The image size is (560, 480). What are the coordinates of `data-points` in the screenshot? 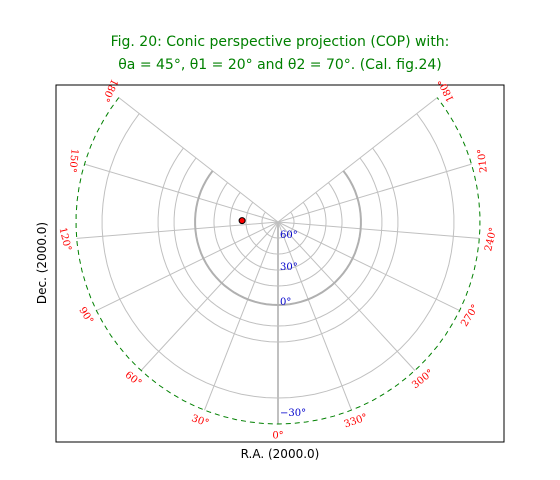 It's located at (242, 221).